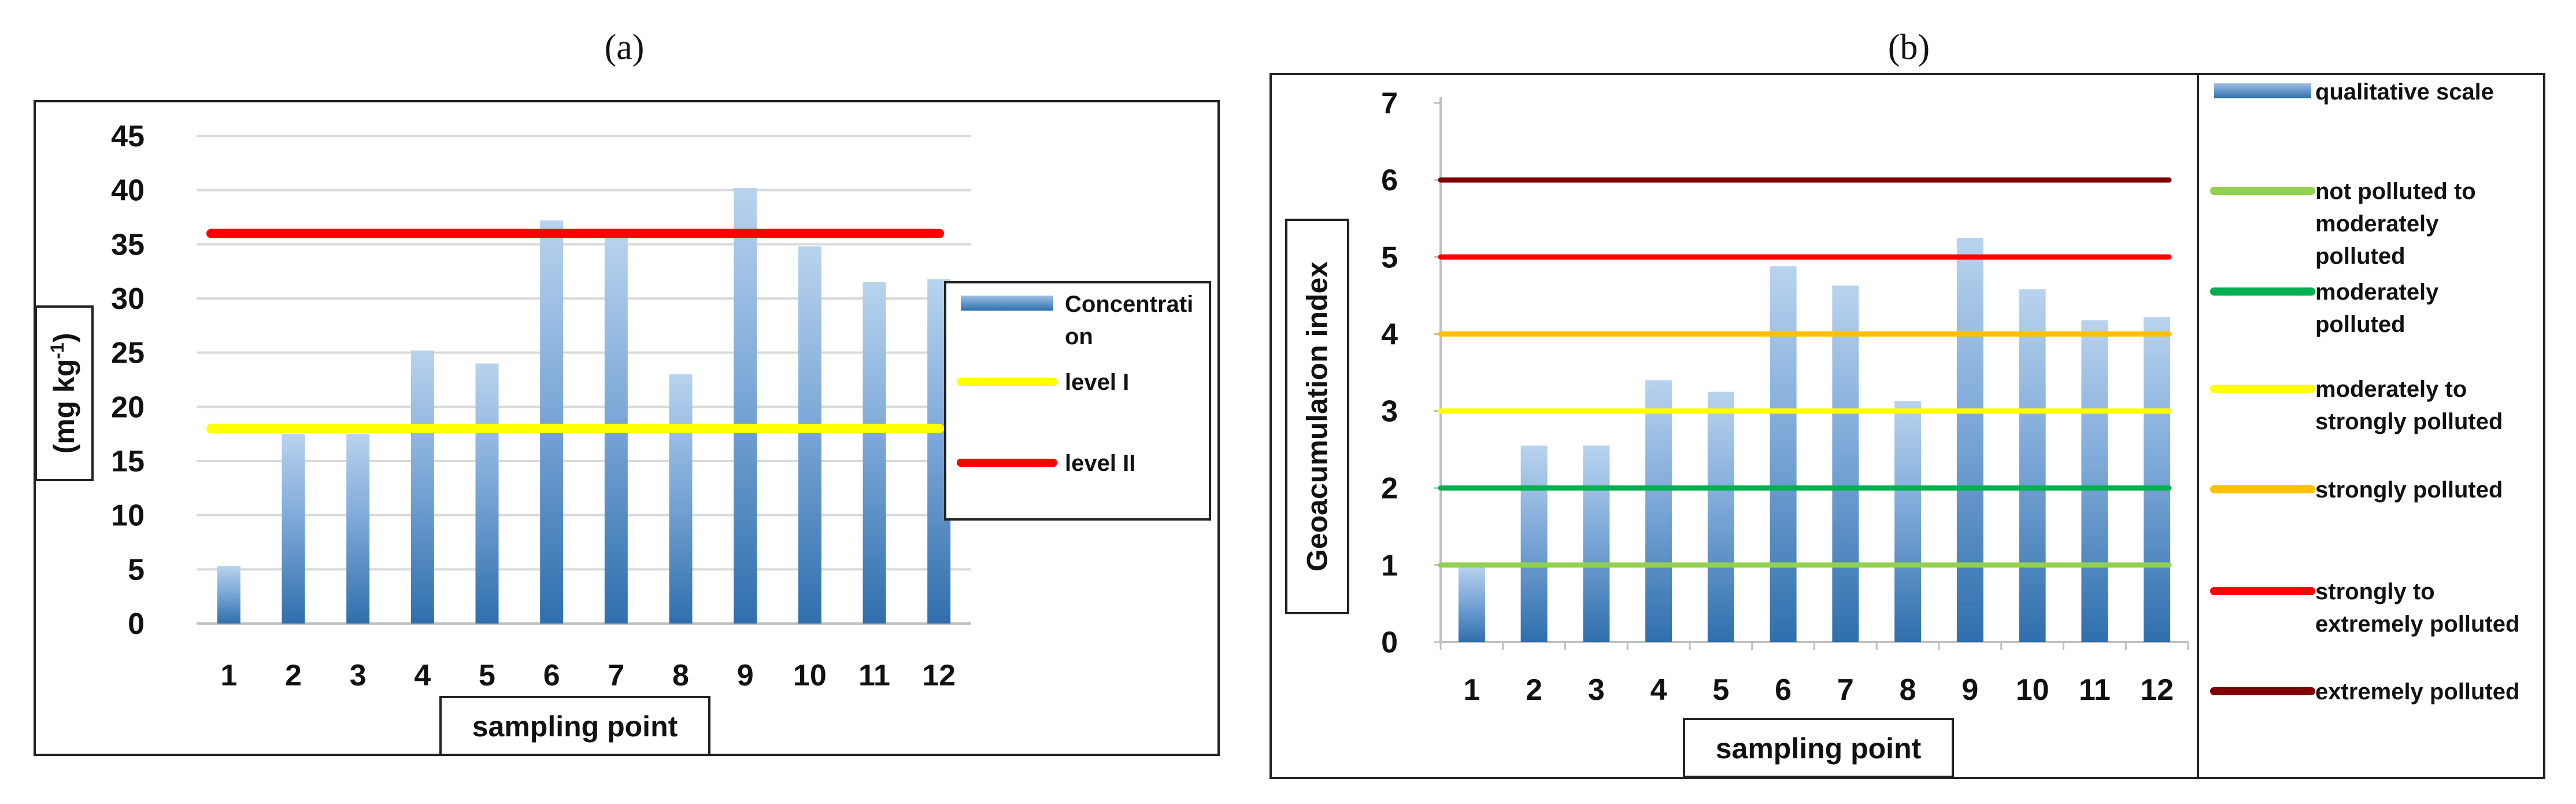 Image resolution: width=2576 pixels, height=804 pixels. I want to click on y-tick-label: 1, so click(1389, 565).